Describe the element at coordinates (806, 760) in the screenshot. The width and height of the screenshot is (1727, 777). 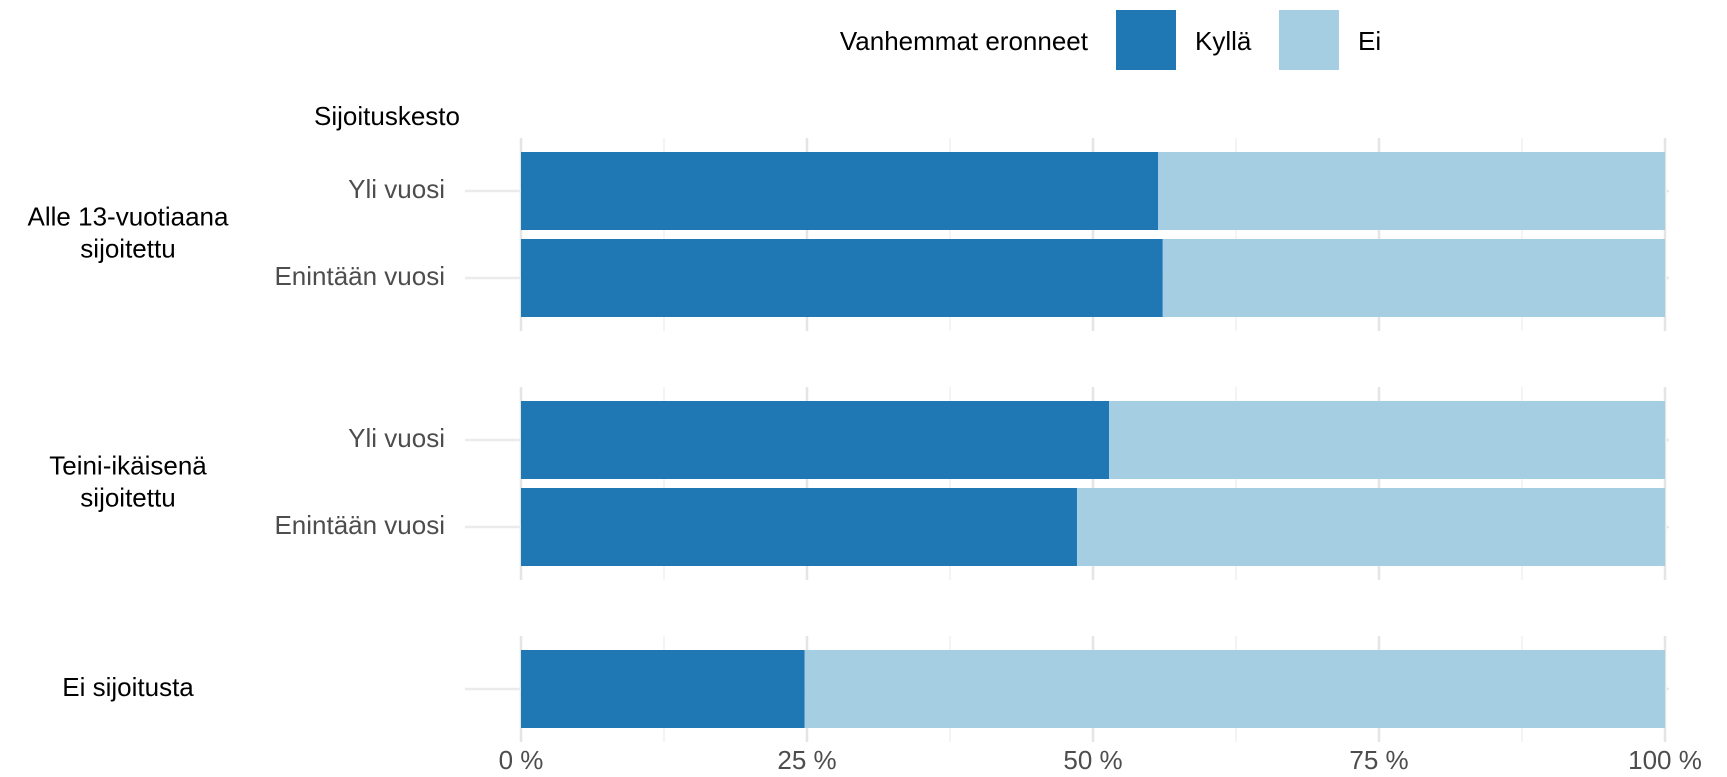
I see `x-tick-label: 25 %` at that location.